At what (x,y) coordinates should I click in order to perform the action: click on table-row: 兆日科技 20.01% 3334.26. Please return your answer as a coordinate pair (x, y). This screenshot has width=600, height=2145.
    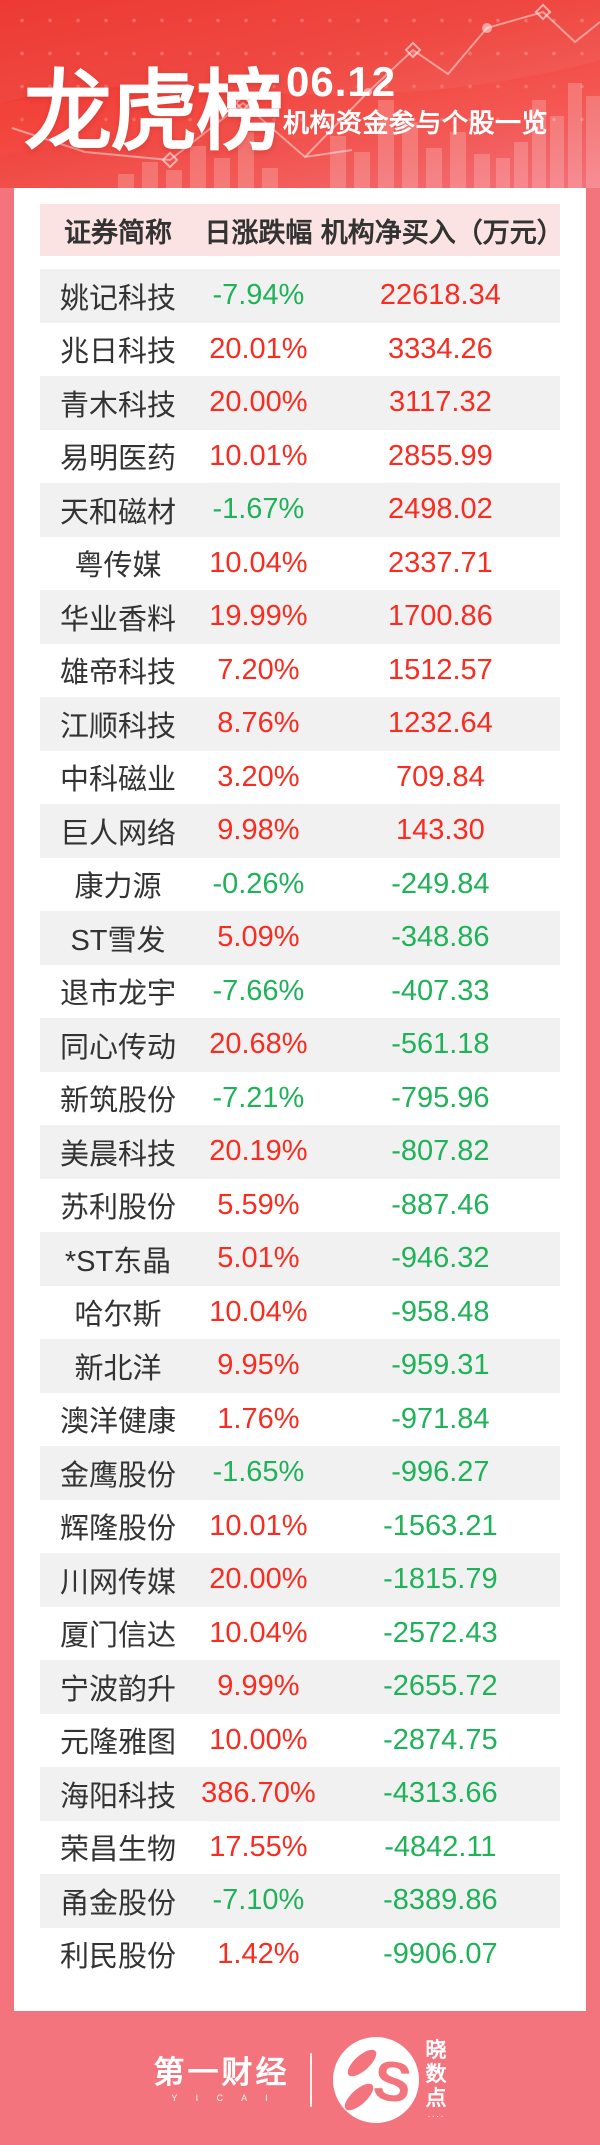
    Looking at the image, I should click on (300, 349).